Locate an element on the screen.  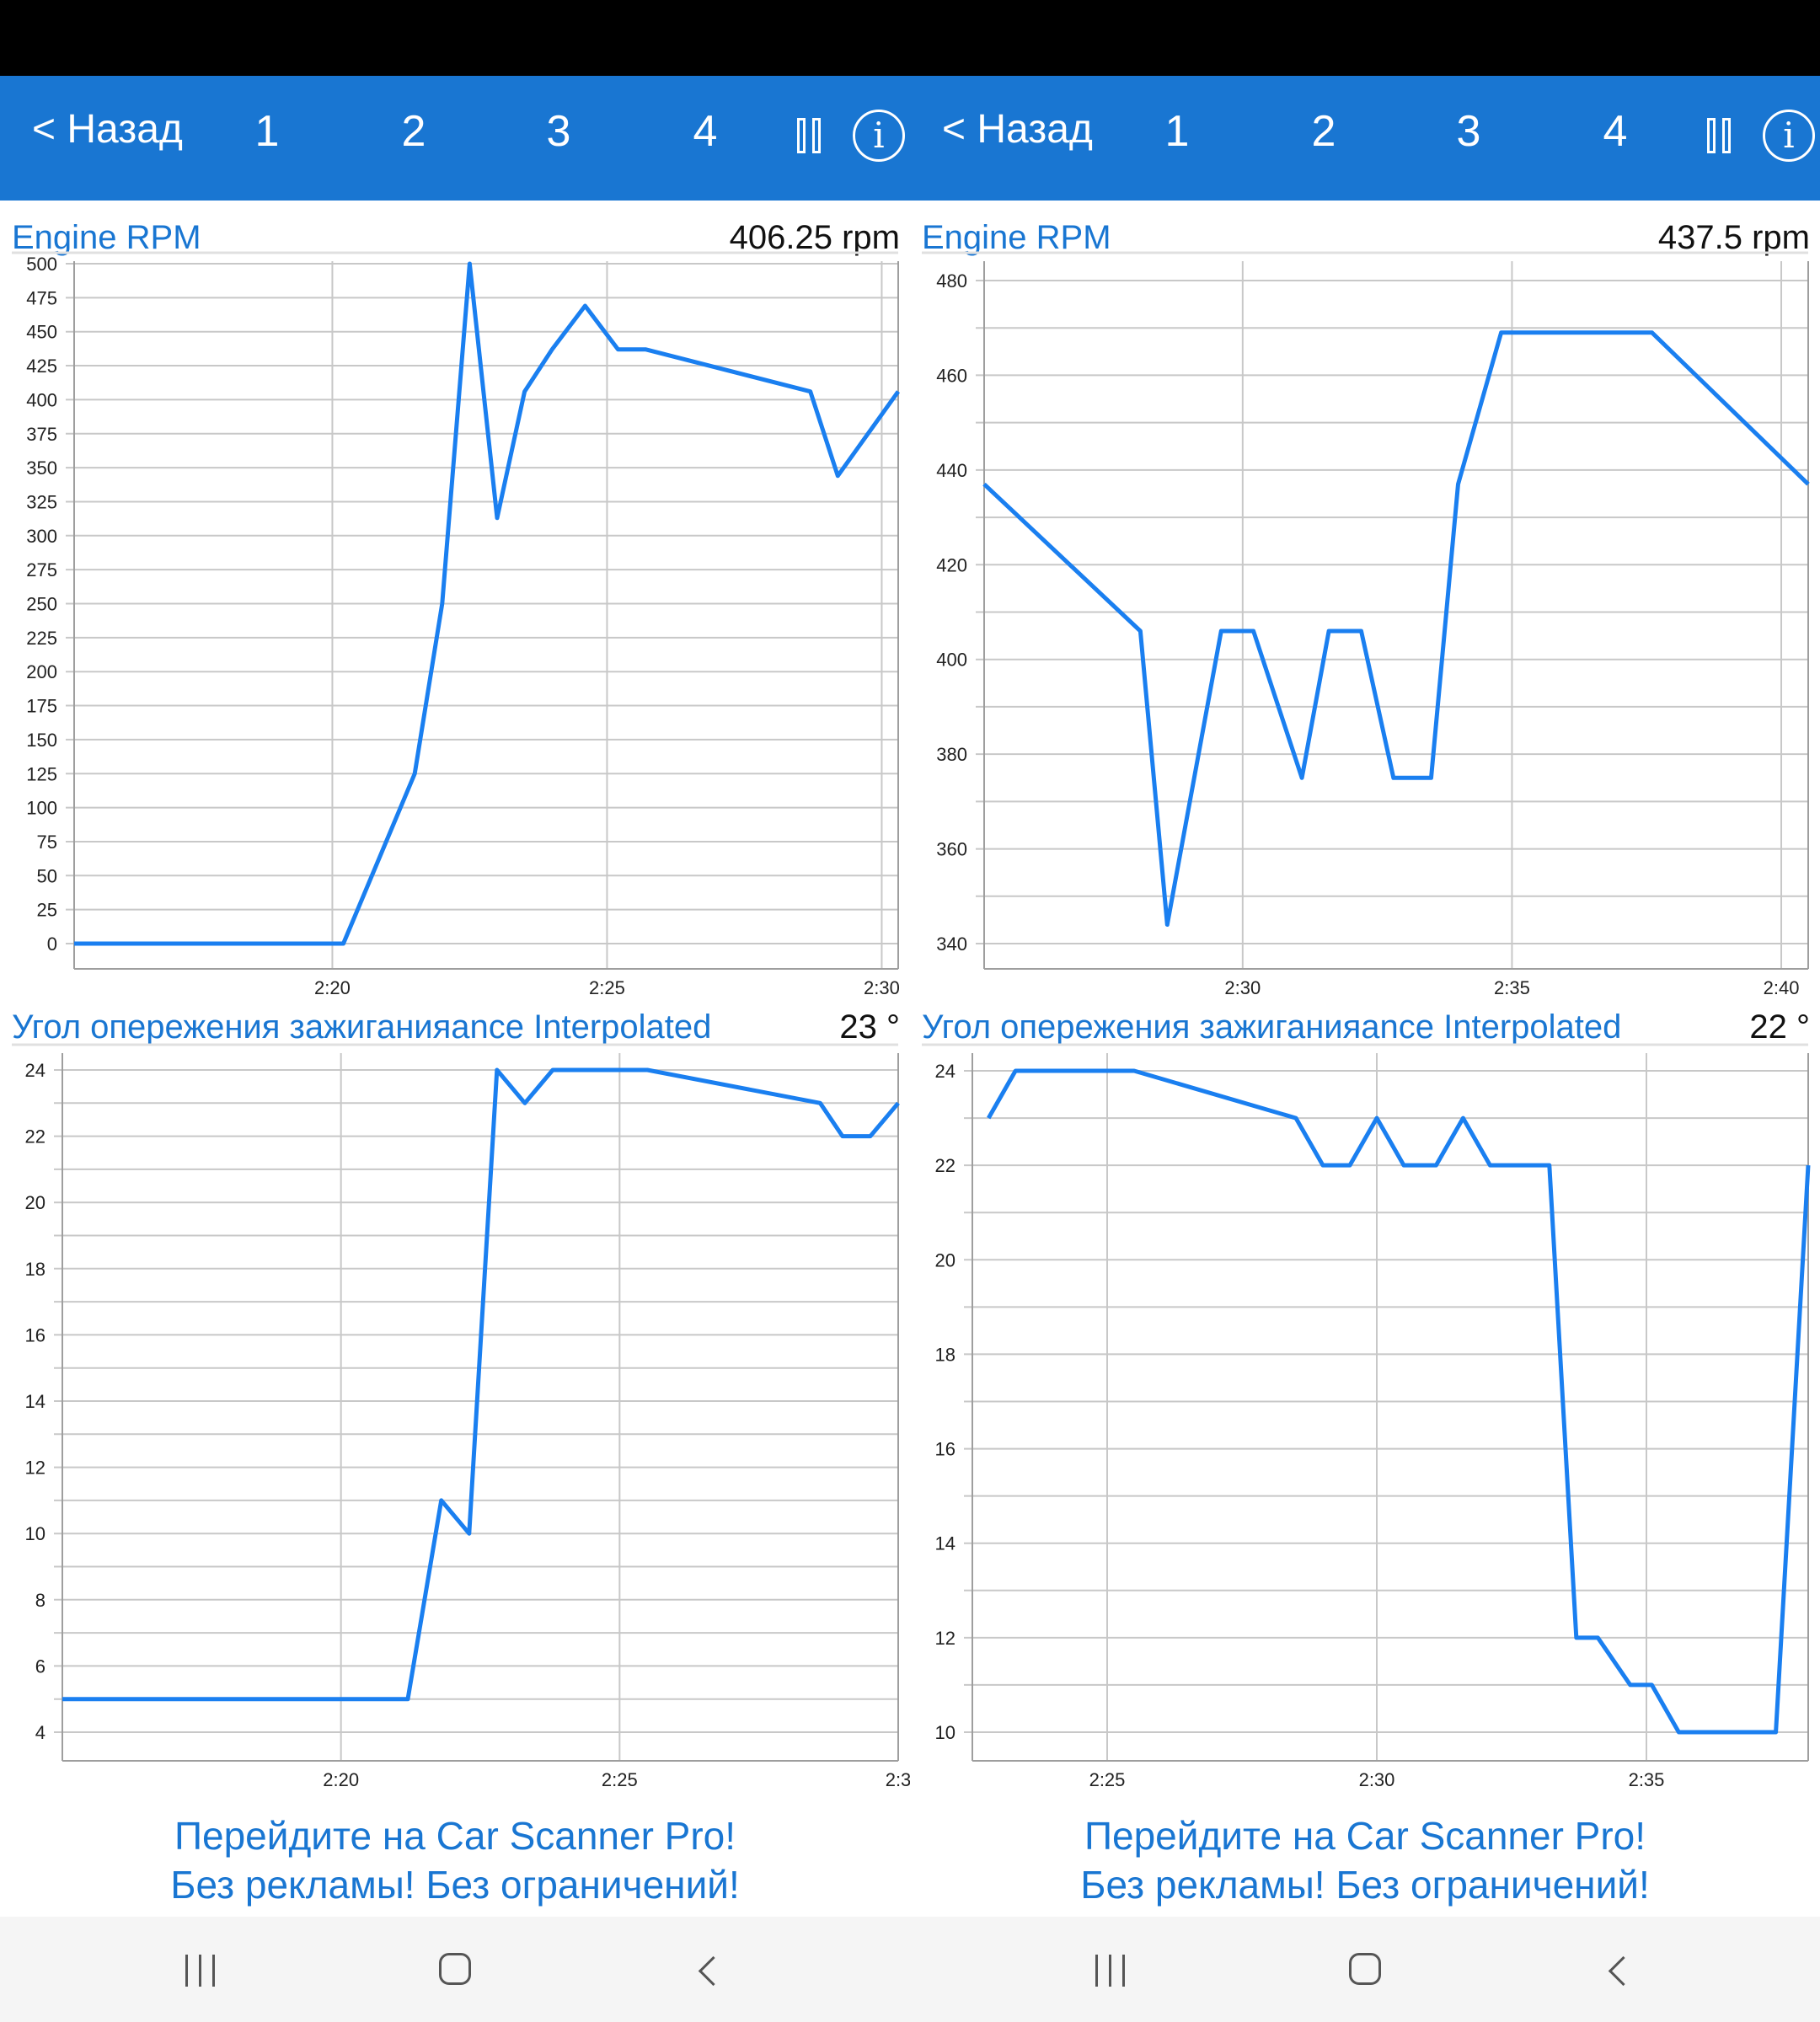
sensor-value-number: 437.5 is located at coordinates (1699, 237).